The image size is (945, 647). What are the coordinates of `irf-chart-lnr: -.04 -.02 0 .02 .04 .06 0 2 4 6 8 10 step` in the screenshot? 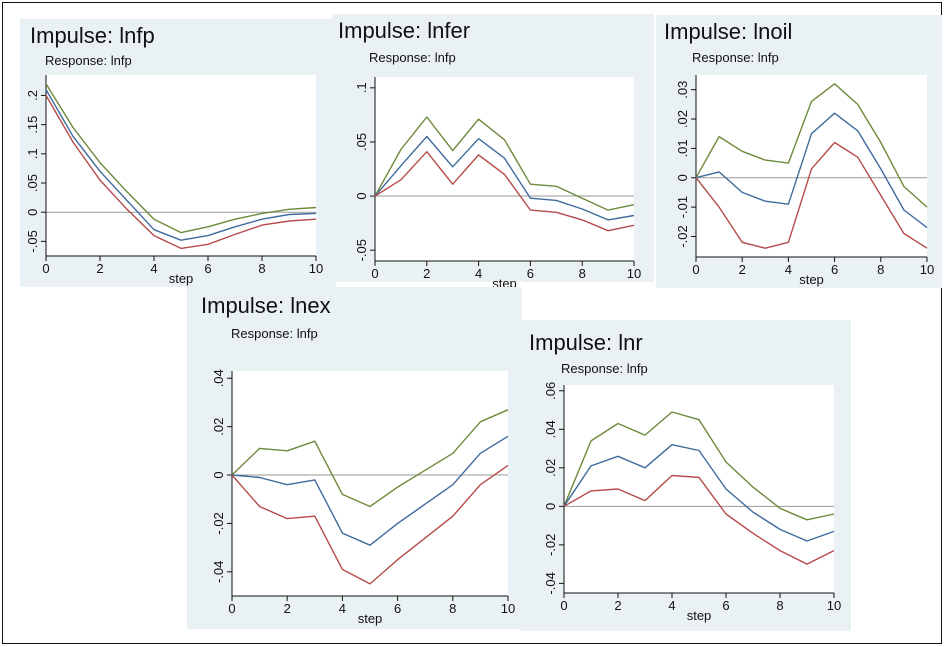 It's located at (692, 502).